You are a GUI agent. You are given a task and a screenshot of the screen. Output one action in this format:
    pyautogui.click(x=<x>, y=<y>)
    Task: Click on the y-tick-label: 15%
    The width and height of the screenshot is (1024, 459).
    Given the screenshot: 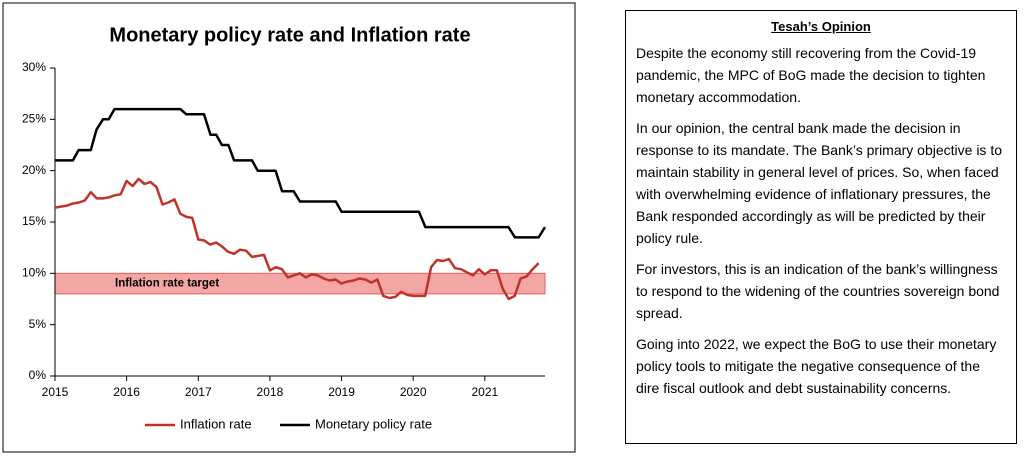 What is the action you would take?
    pyautogui.click(x=34, y=221)
    